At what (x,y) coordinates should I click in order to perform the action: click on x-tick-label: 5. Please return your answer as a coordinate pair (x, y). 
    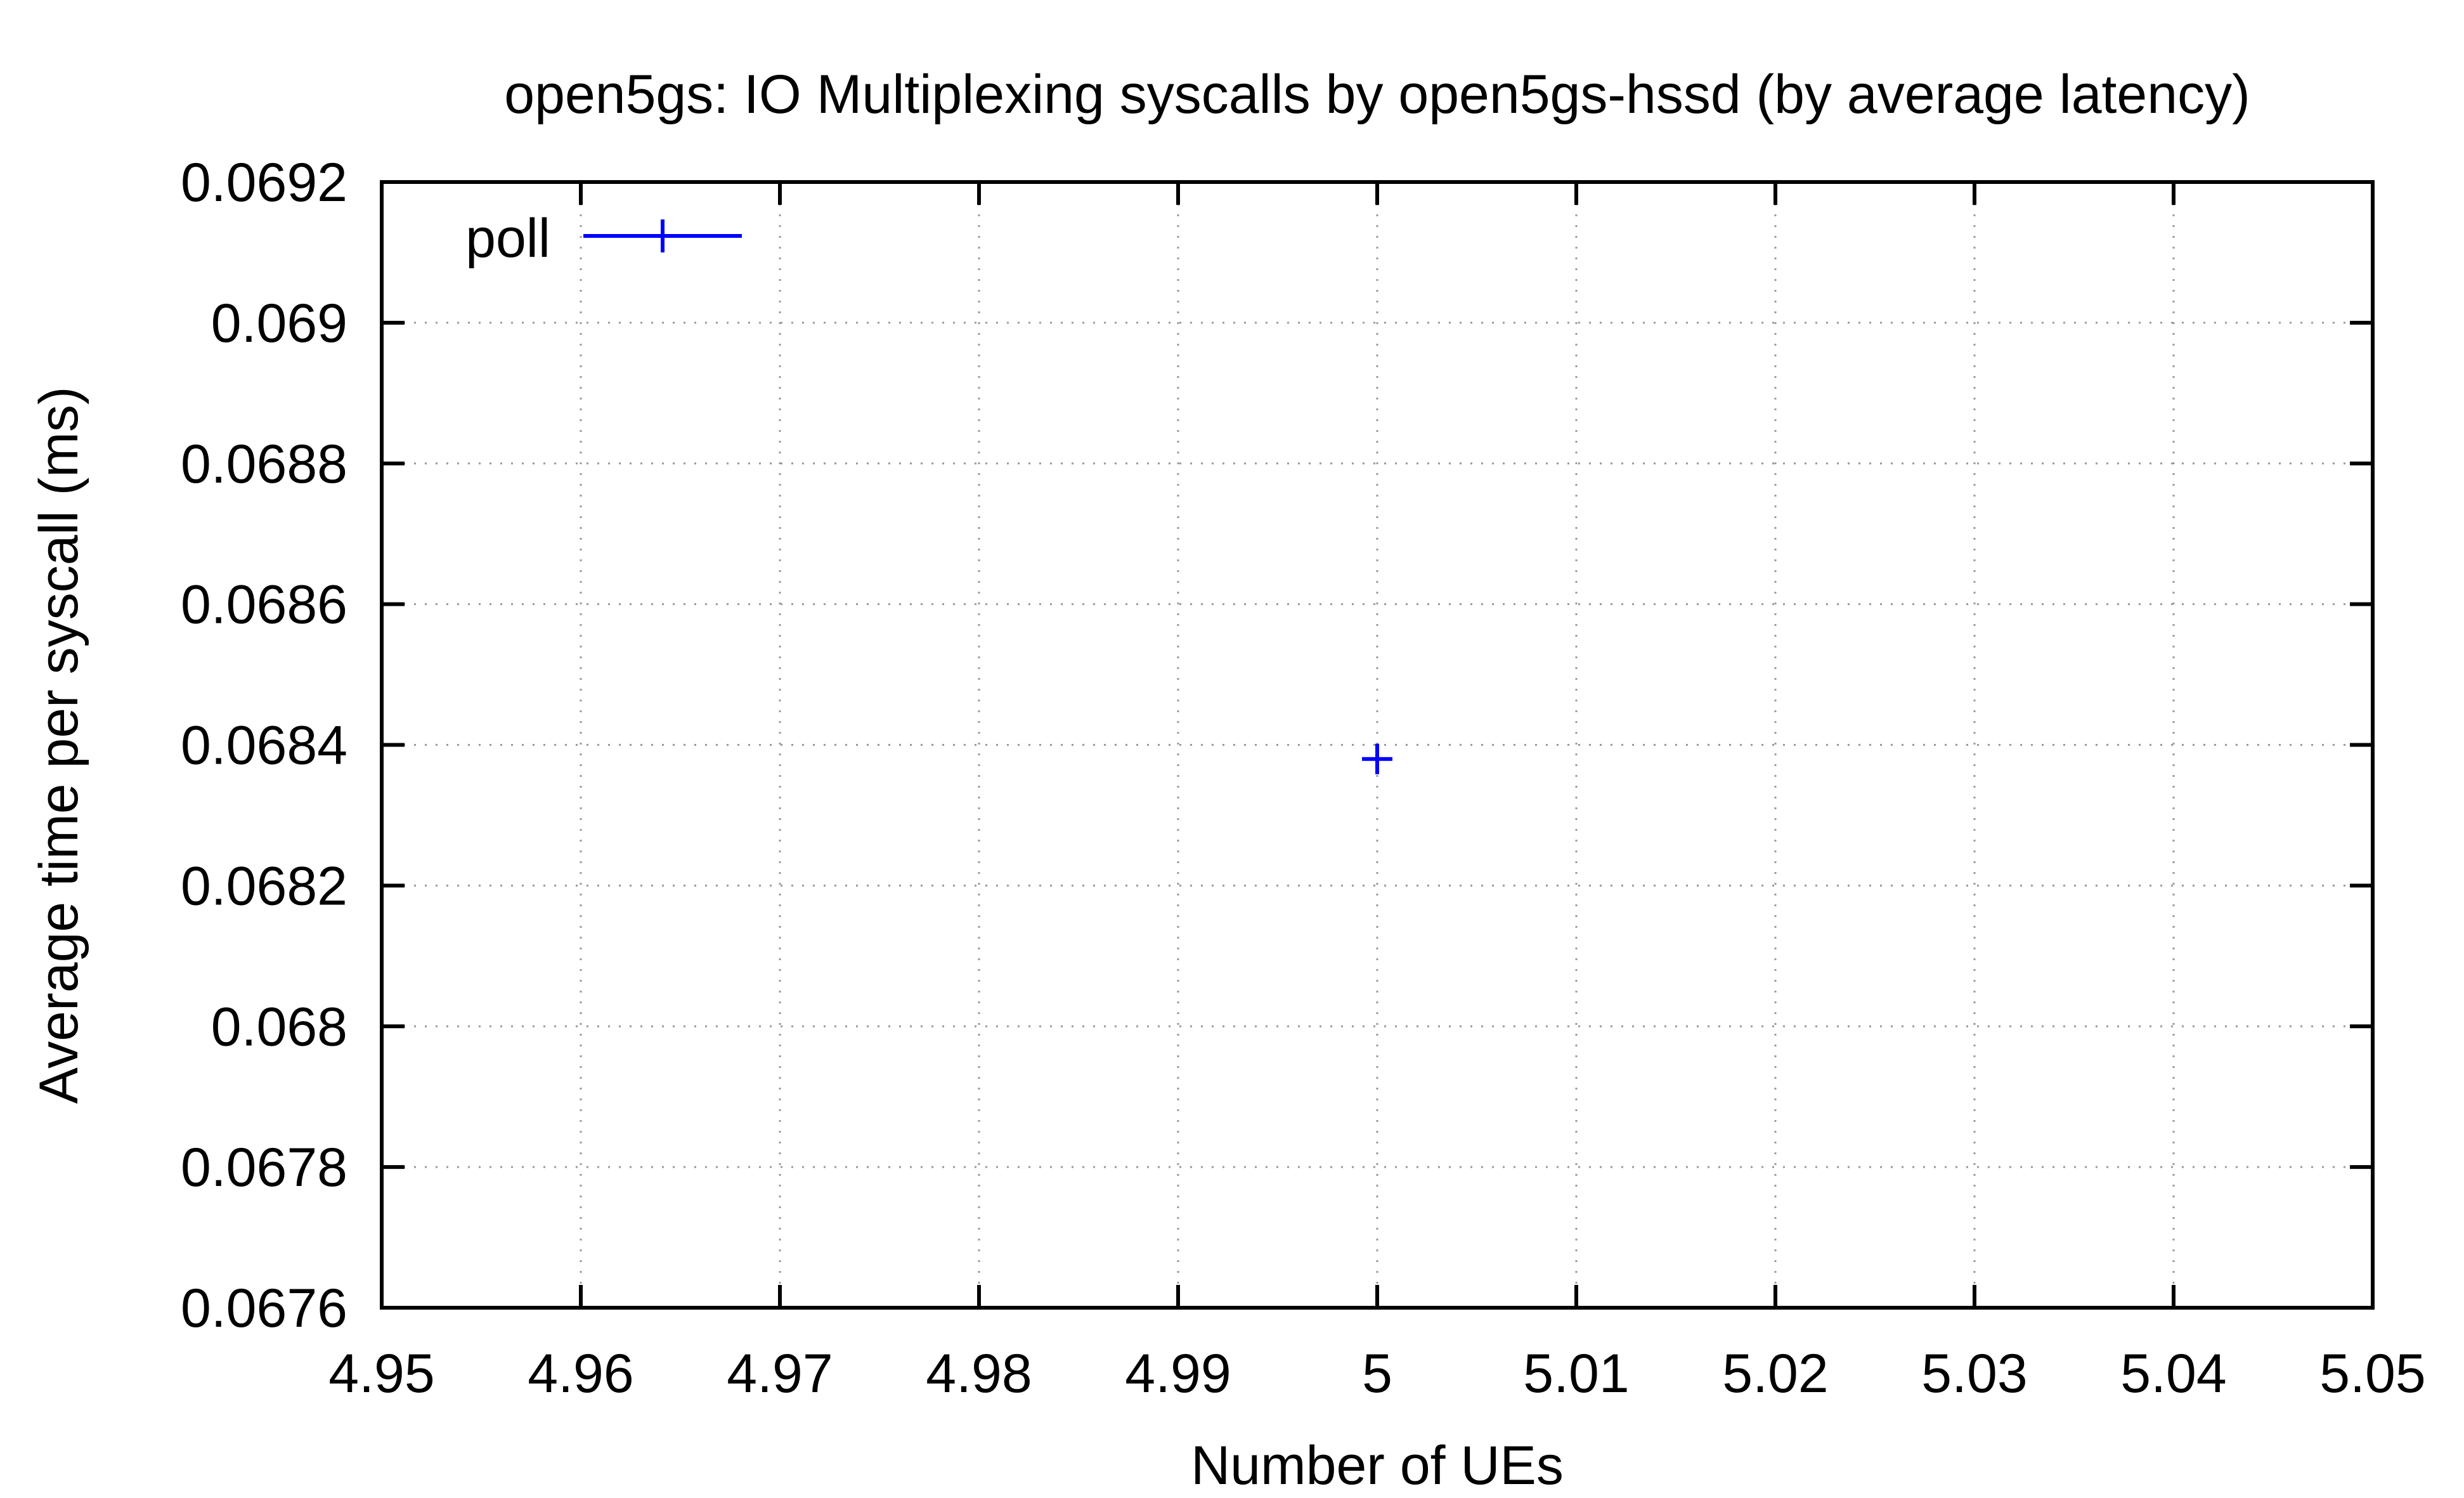
    Looking at the image, I should click on (1377, 1374).